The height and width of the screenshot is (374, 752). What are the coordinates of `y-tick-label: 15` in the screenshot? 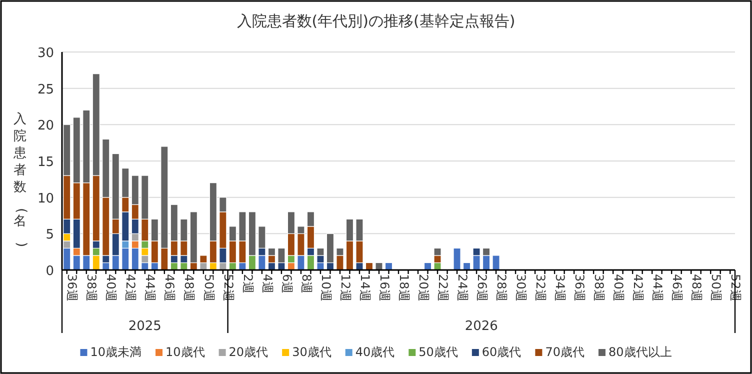 It's located at (45, 162).